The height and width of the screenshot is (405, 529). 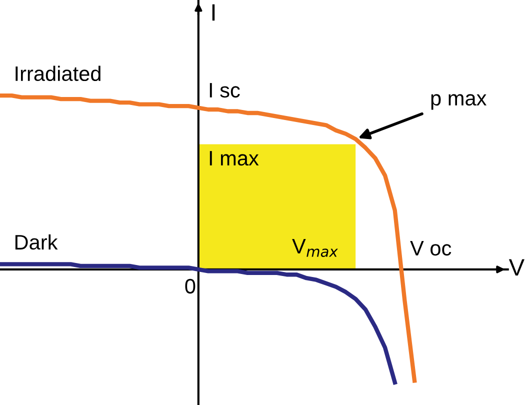 I want to click on series-label: Irradiated, so click(x=58, y=74).